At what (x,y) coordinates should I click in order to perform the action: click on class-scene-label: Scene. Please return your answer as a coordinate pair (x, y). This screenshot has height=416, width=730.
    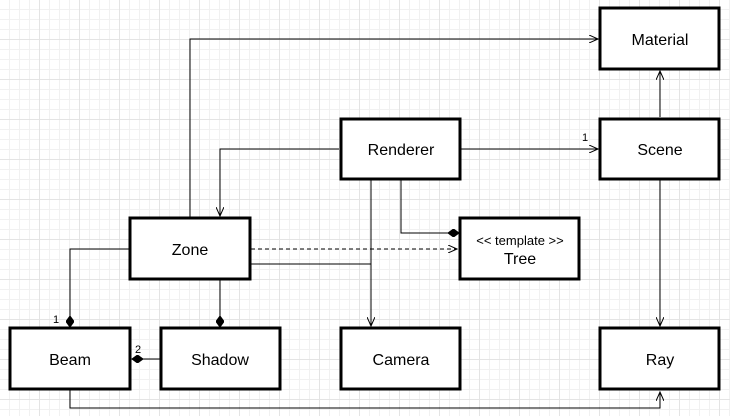
    Looking at the image, I should click on (659, 150).